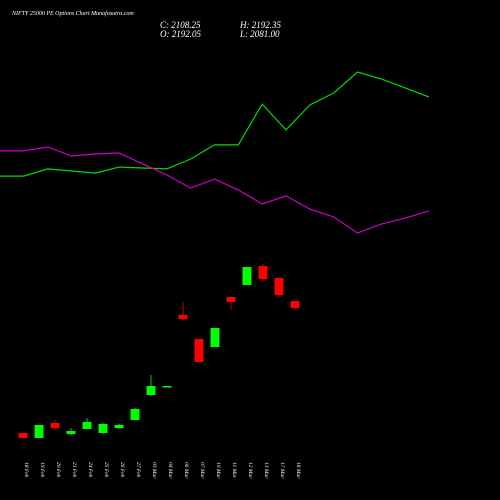 This screenshot has height=500, width=500. Describe the element at coordinates (106, 470) in the screenshot. I see `x-tick-label: 25 Feb` at that location.